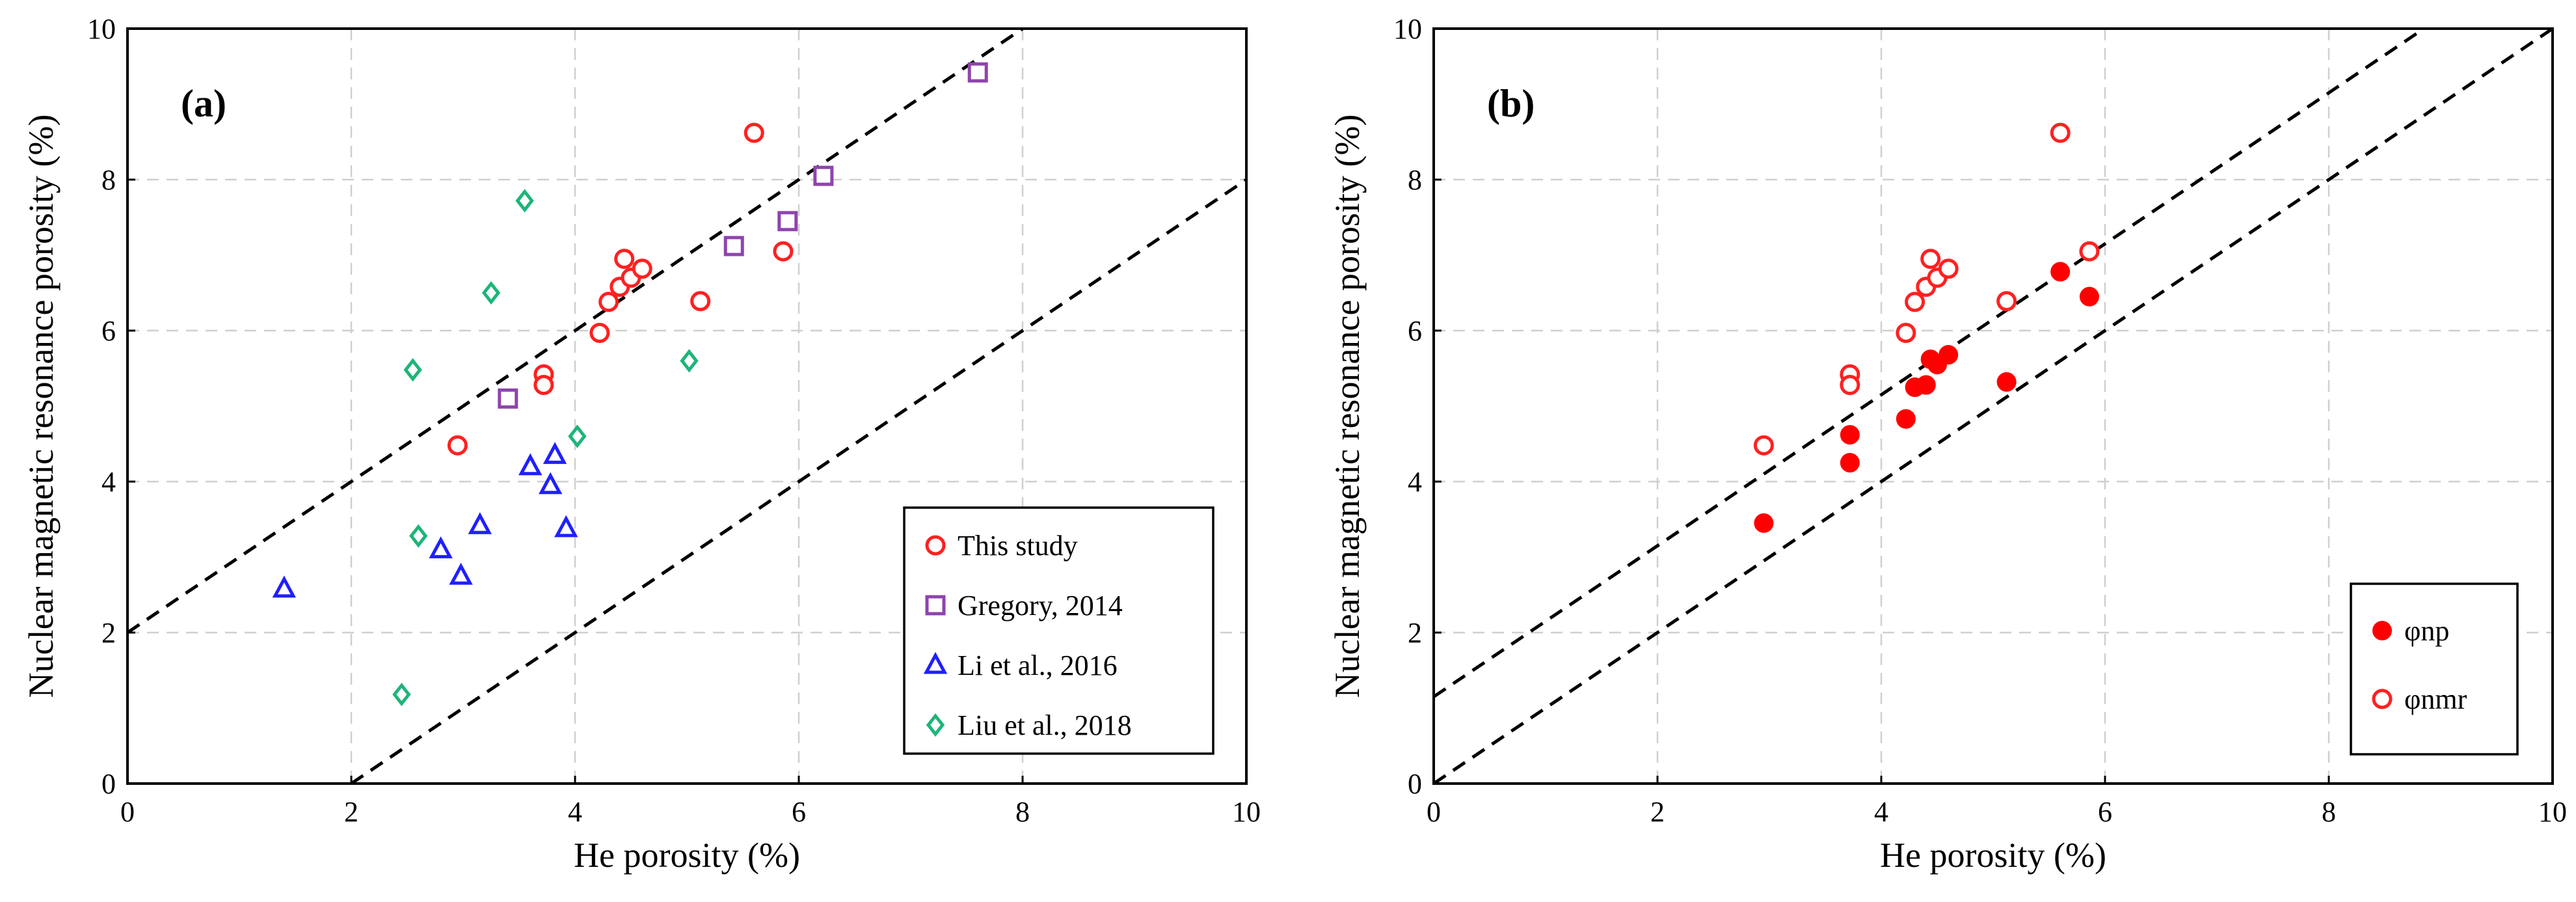  I want to click on panel-label: (a), so click(203, 103).